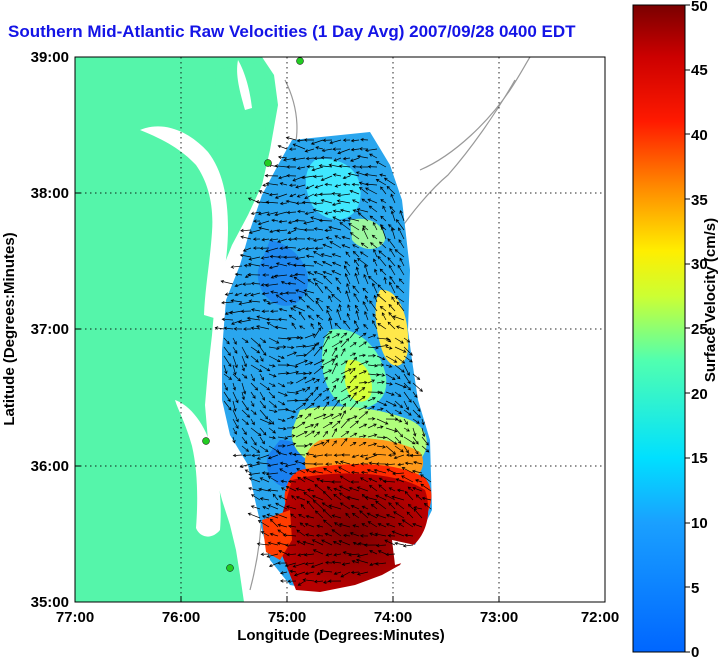 The image size is (724, 659). I want to click on colorbar-tick-label: 45, so click(699, 70).